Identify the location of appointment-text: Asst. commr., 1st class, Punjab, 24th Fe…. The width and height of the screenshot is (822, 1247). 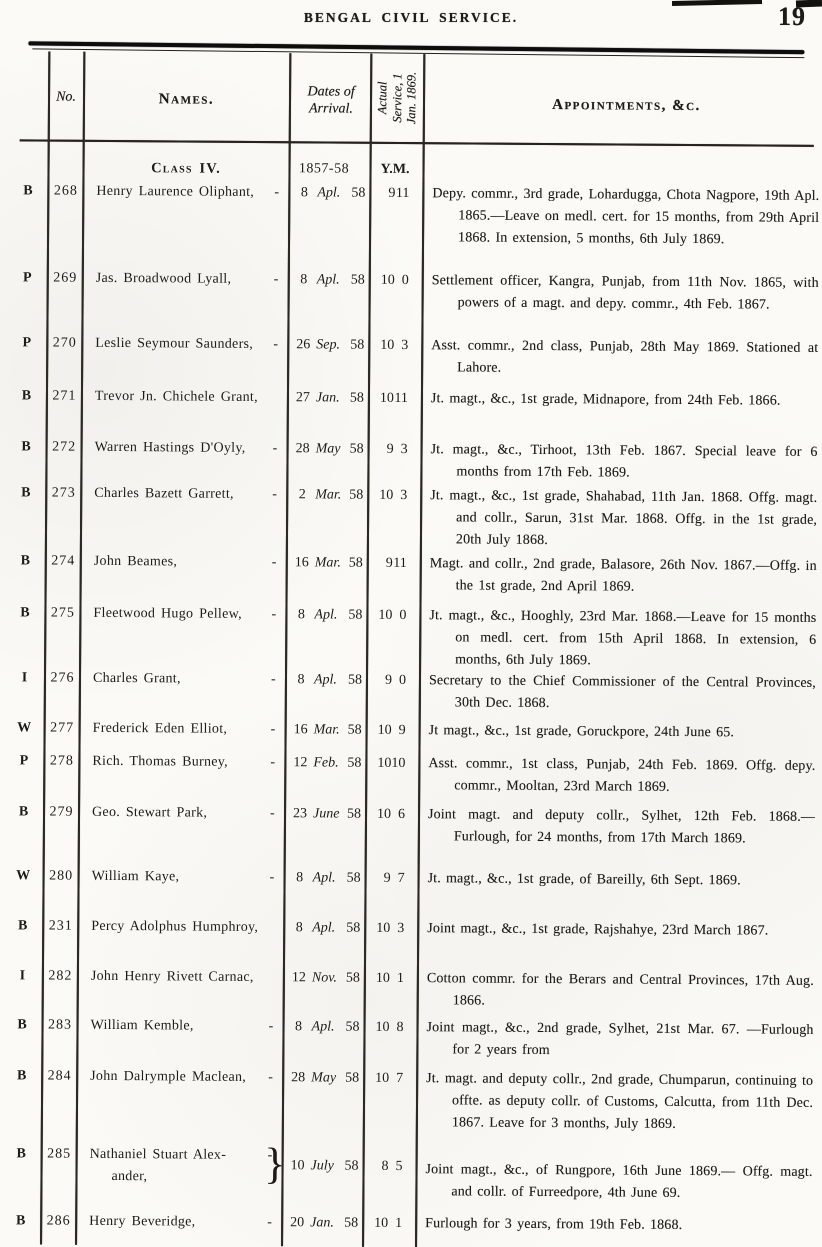
(622, 775).